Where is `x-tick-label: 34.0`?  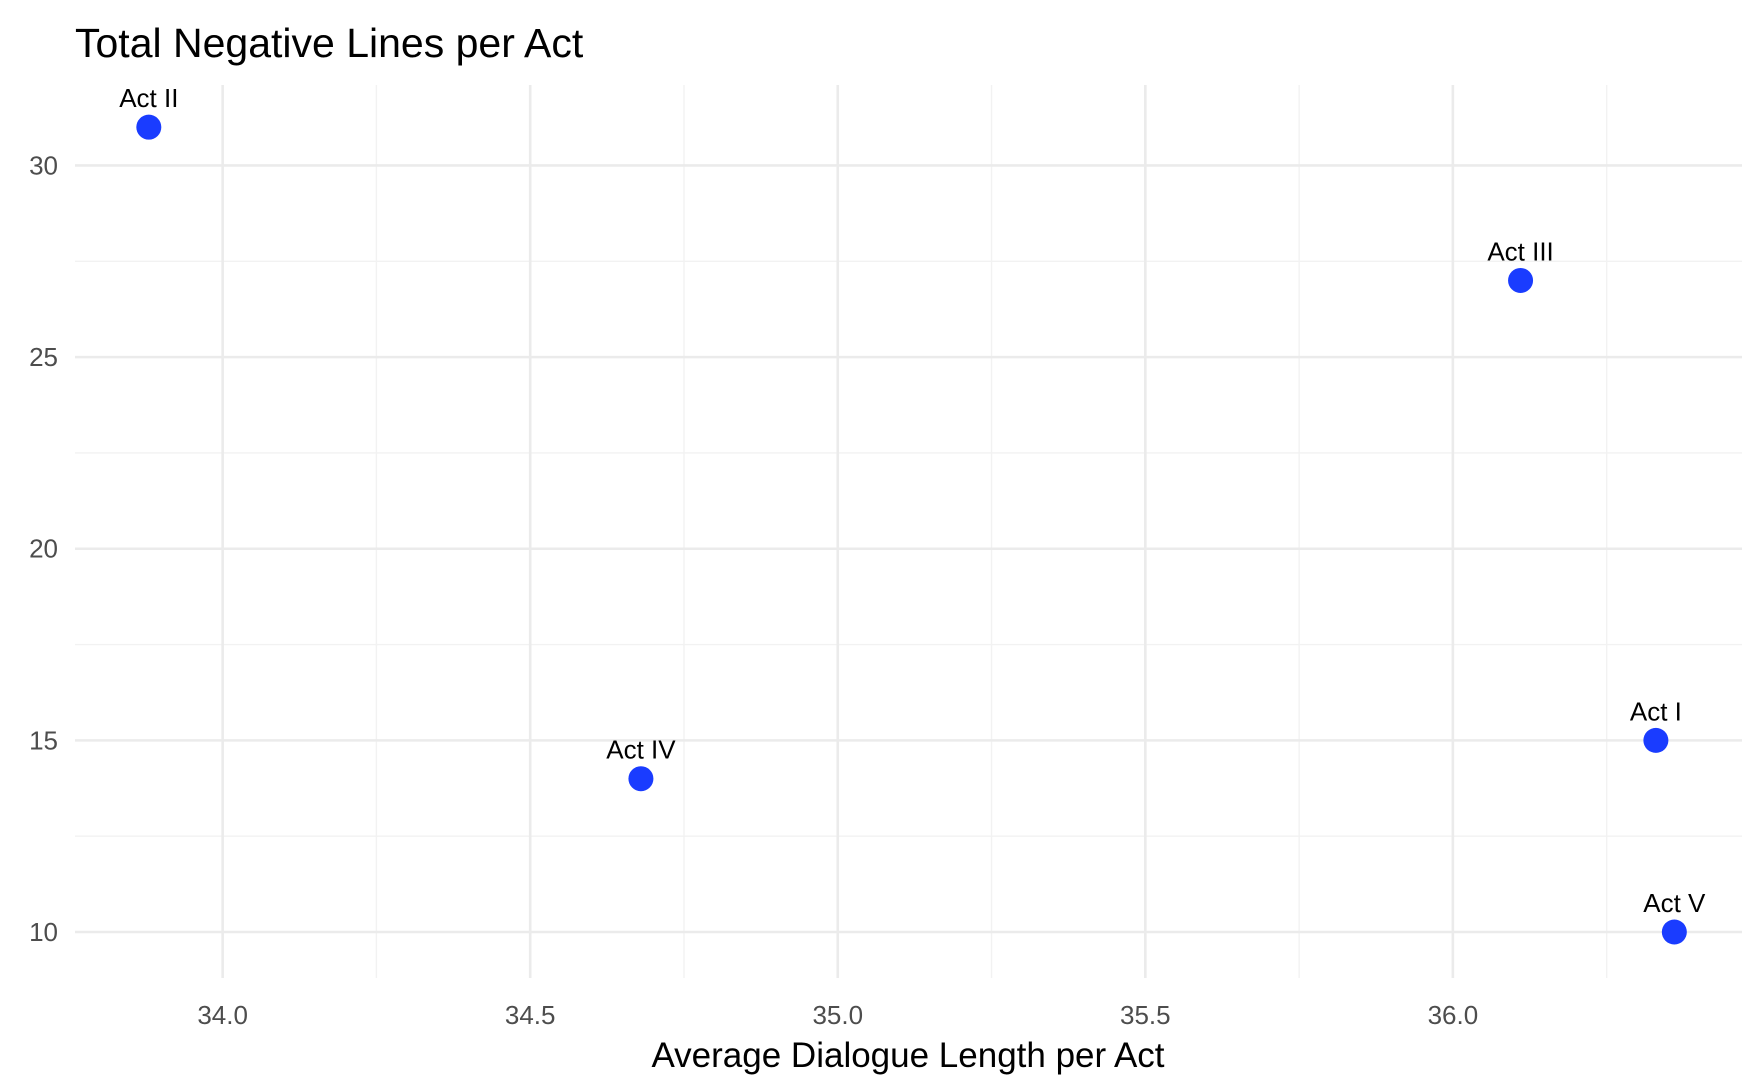
x-tick-label: 34.0 is located at coordinates (222, 1015).